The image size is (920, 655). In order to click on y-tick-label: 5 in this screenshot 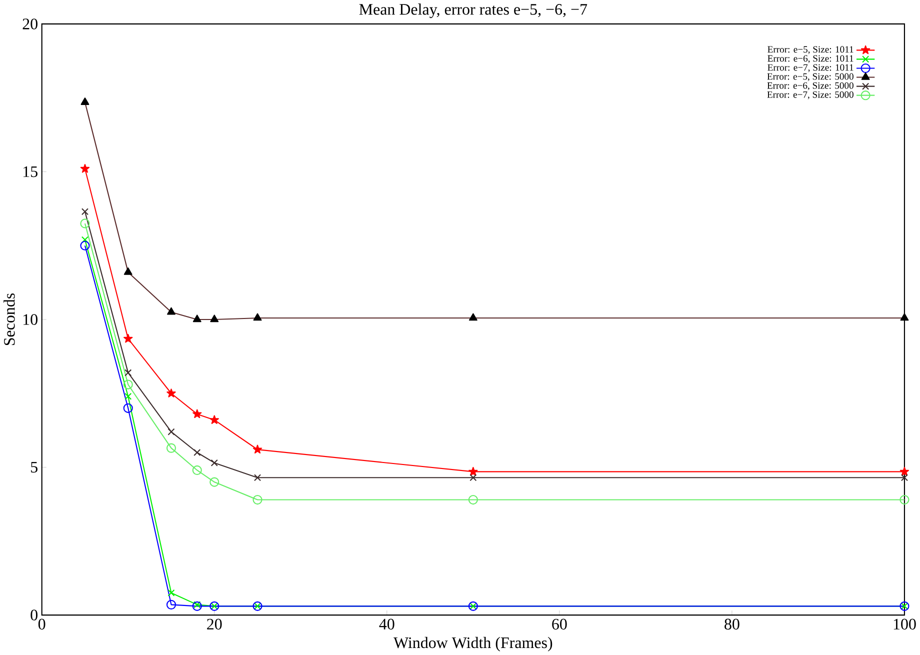, I will do `click(34, 467)`.